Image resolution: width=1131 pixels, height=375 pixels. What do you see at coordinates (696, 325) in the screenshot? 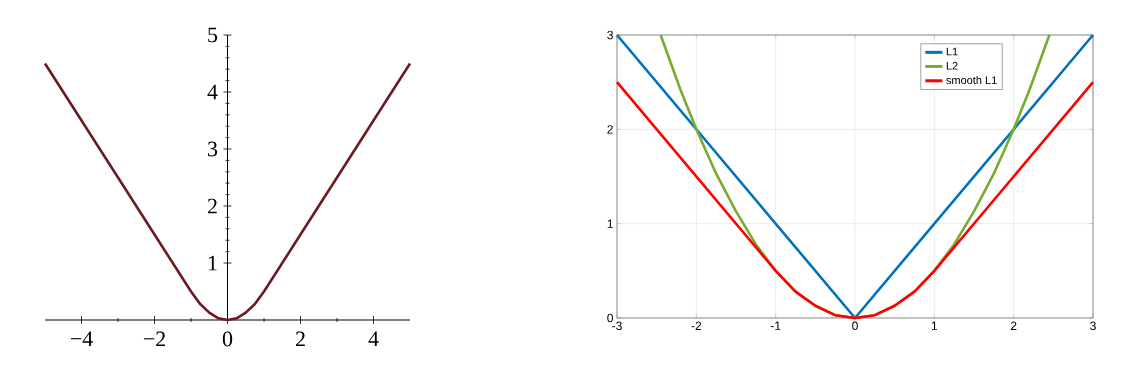
I see `x-tick-label: -2` at bounding box center [696, 325].